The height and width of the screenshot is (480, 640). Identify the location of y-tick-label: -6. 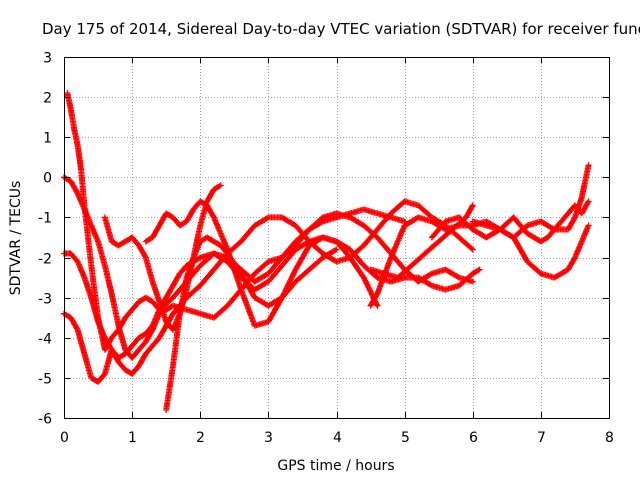
(45, 420).